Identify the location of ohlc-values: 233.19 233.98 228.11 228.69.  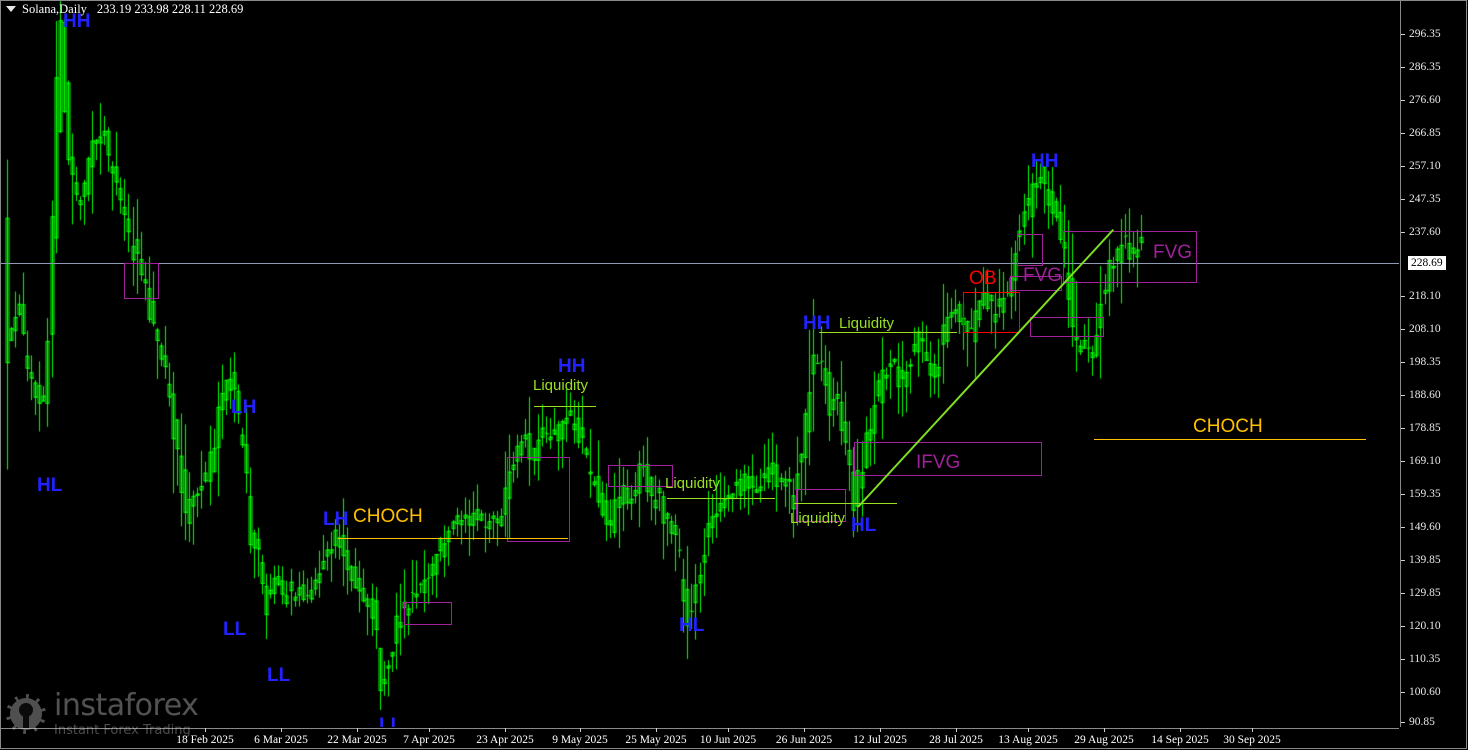
(170, 8).